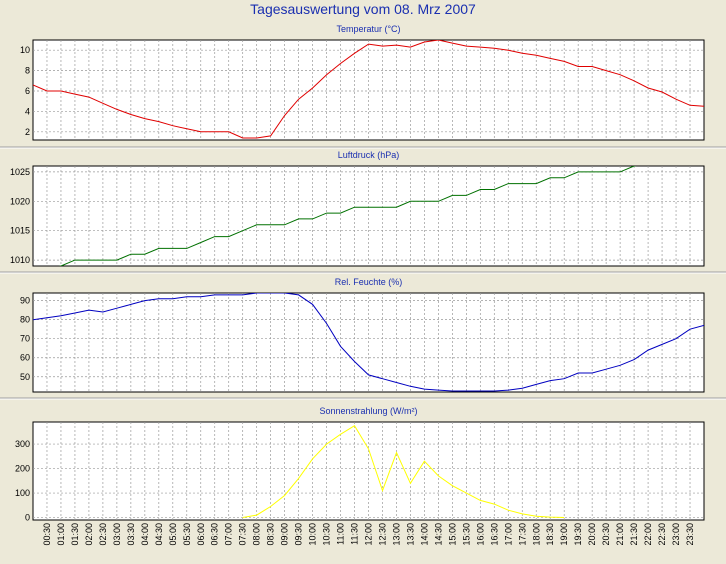  I want to click on x-tick-label: 01:30, so click(75, 534).